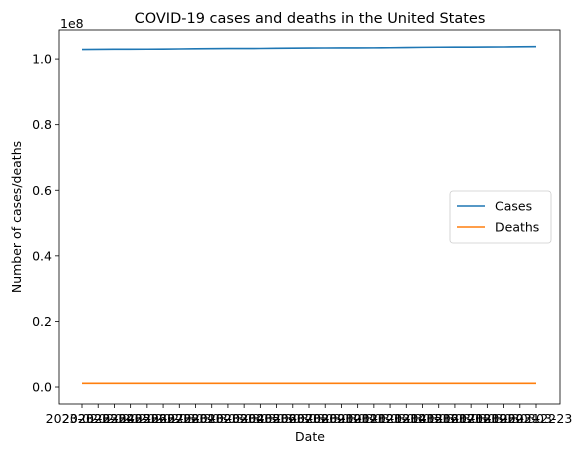 The height and width of the screenshot is (455, 584). What do you see at coordinates (82, 418) in the screenshot?
I see `x-tick-label: 2023-02-23` at bounding box center [82, 418].